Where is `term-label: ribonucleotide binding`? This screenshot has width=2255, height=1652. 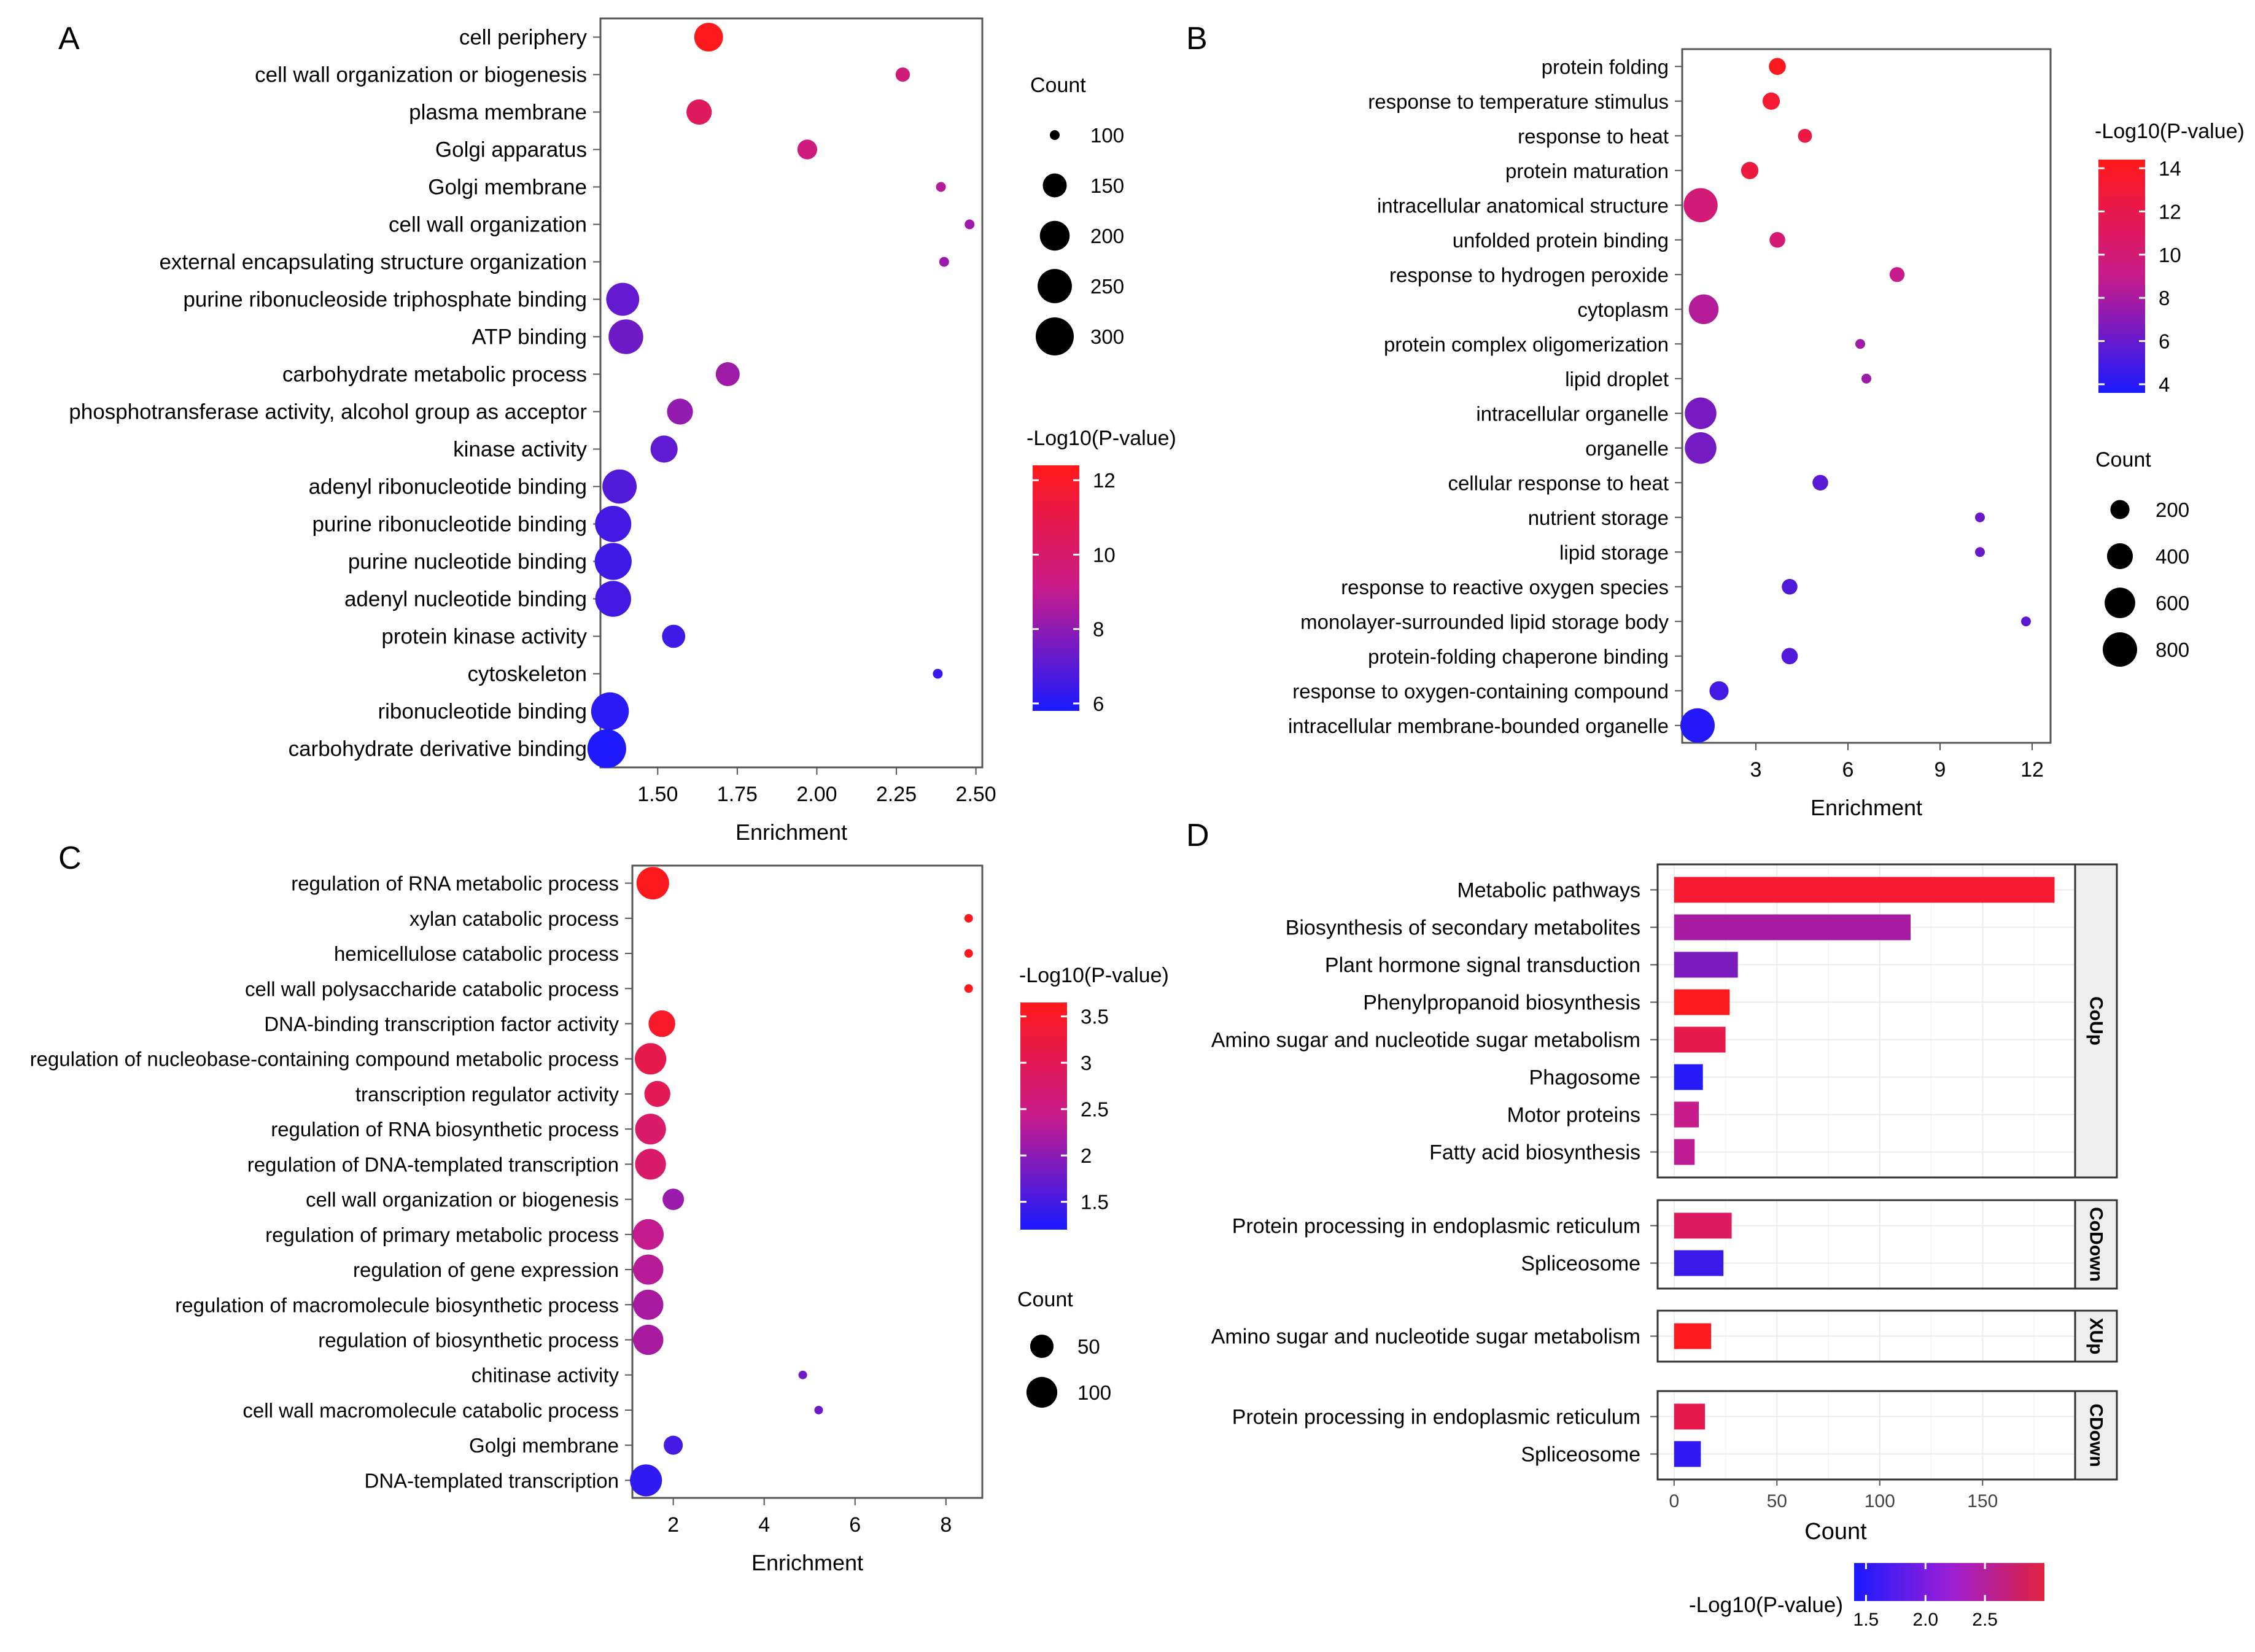 term-label: ribonucleotide binding is located at coordinates (483, 712).